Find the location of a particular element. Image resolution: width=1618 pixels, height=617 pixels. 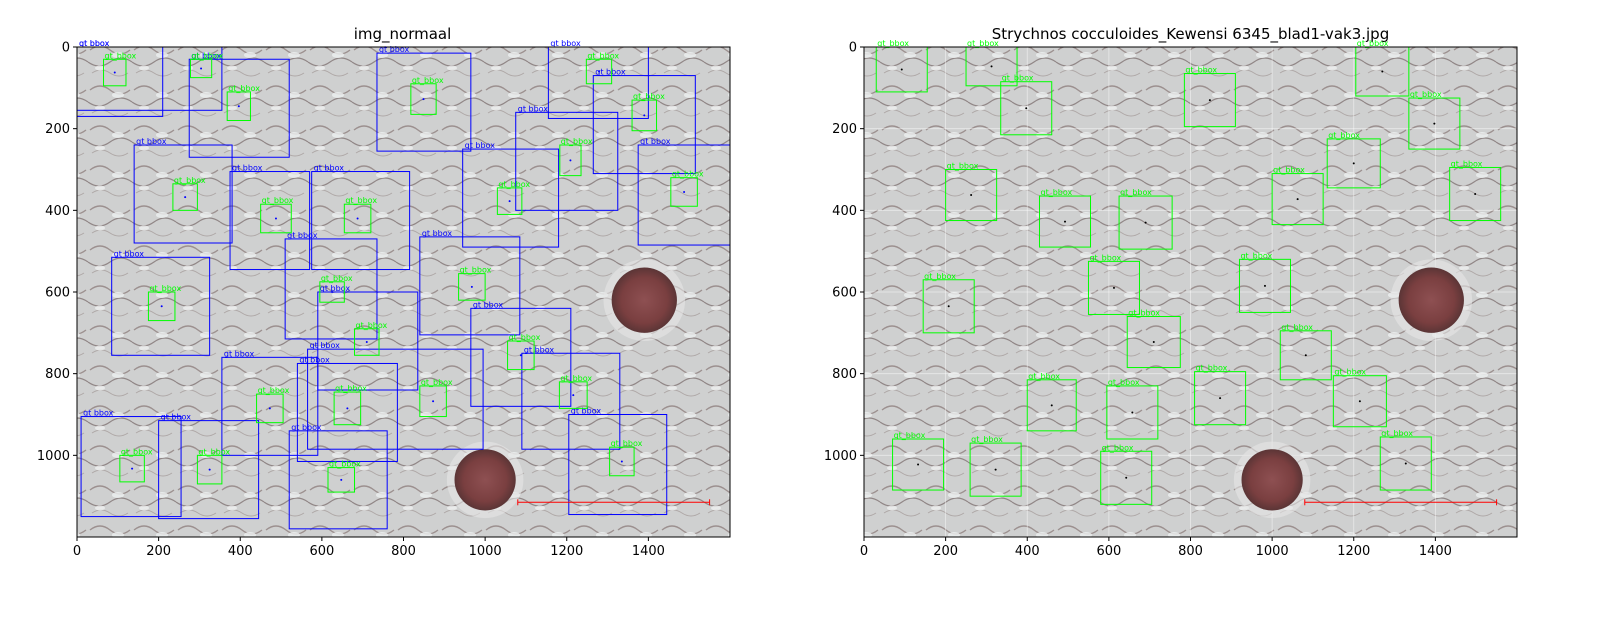

panel-left-scale-bar is located at coordinates (614, 502).